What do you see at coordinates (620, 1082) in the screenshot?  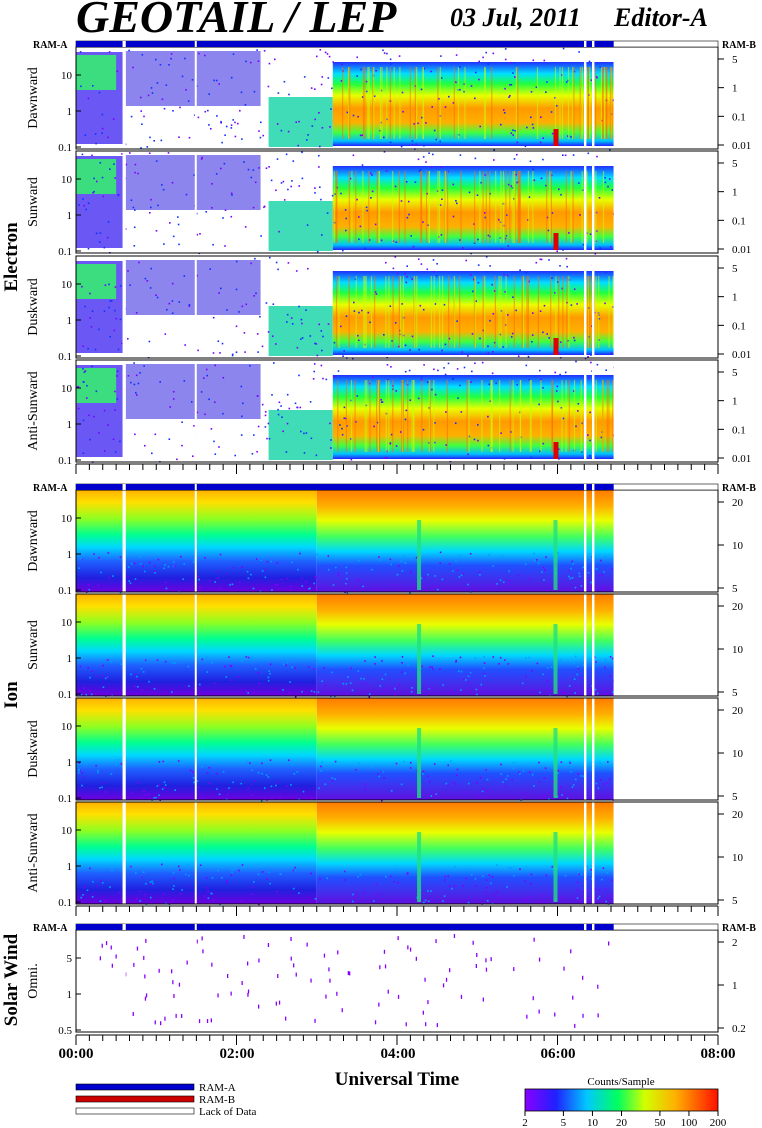 I see `colorbar-title: Counts/Sample` at bounding box center [620, 1082].